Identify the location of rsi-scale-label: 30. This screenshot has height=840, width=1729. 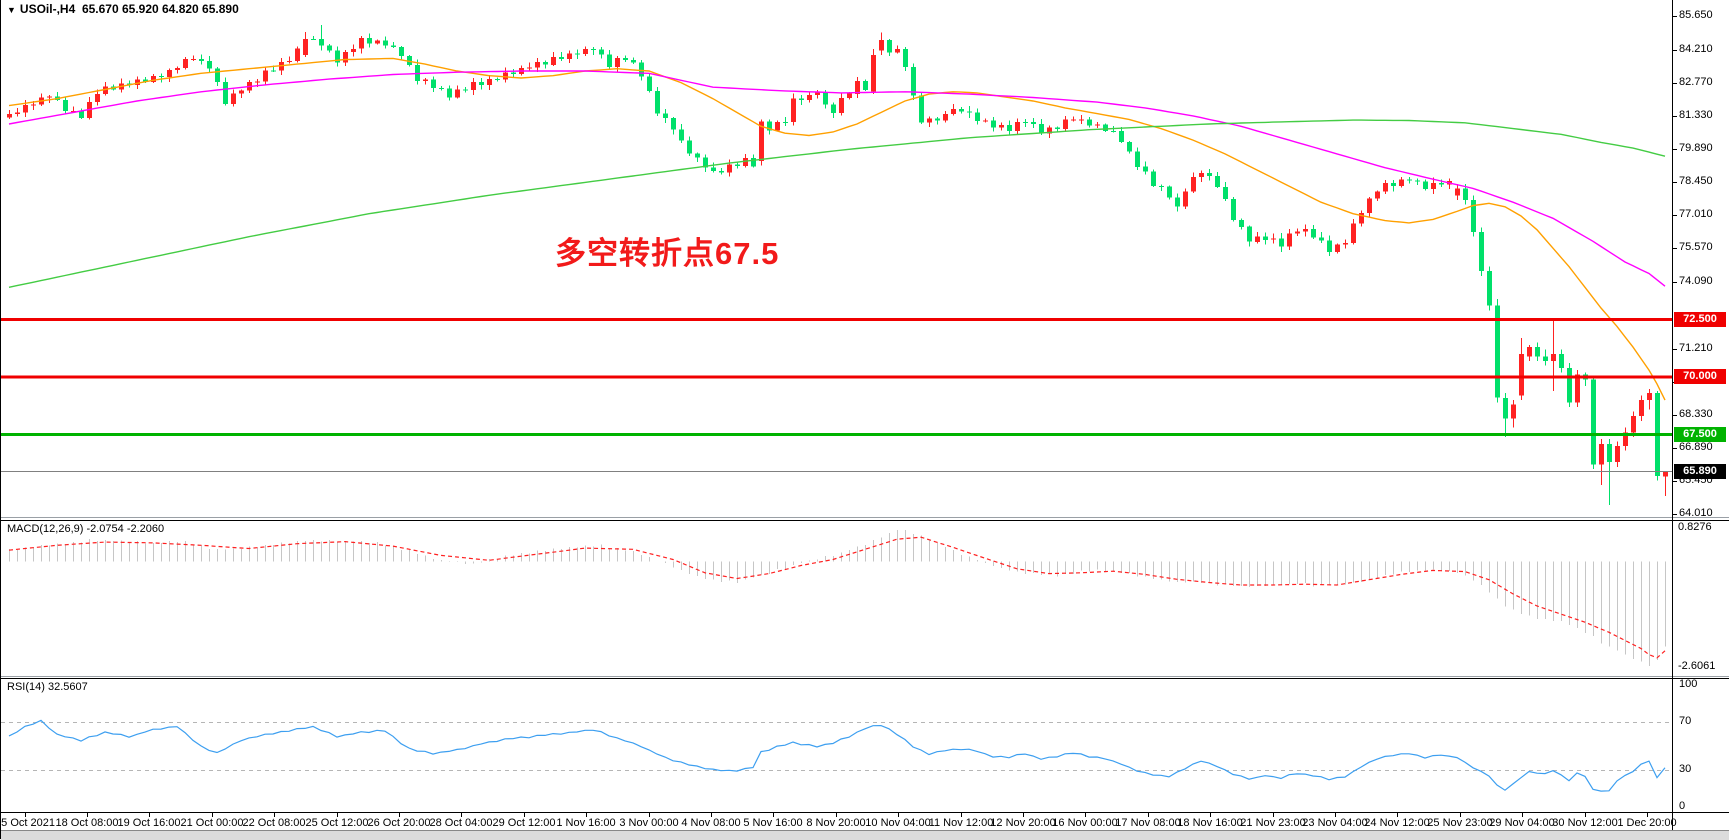
(1685, 769).